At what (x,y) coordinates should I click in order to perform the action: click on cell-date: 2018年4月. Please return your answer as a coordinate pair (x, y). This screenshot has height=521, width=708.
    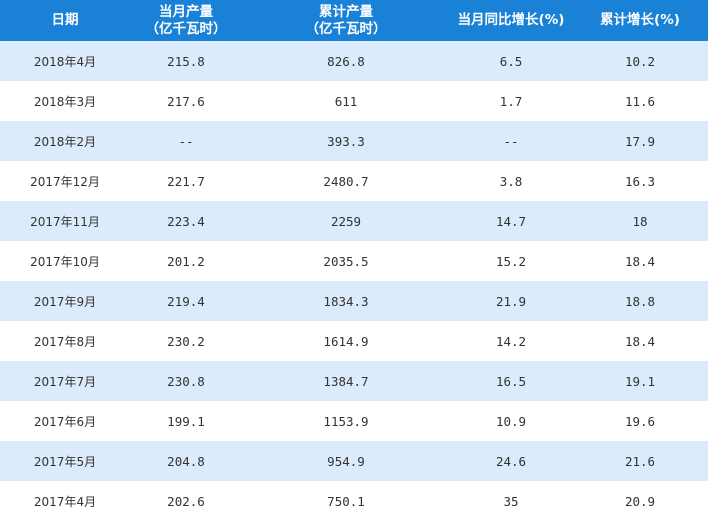
    Looking at the image, I should click on (65, 61).